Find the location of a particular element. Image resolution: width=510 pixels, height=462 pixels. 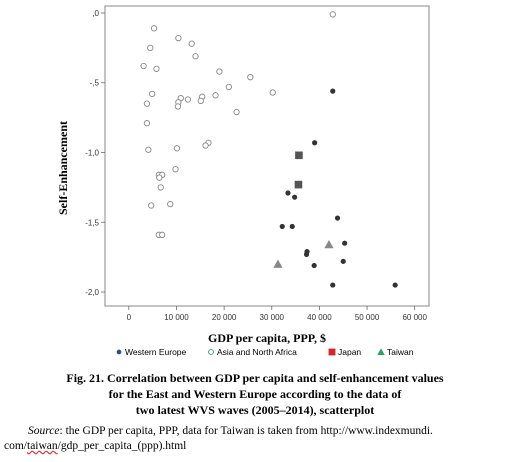

source-label: Source is located at coordinates (44, 431).